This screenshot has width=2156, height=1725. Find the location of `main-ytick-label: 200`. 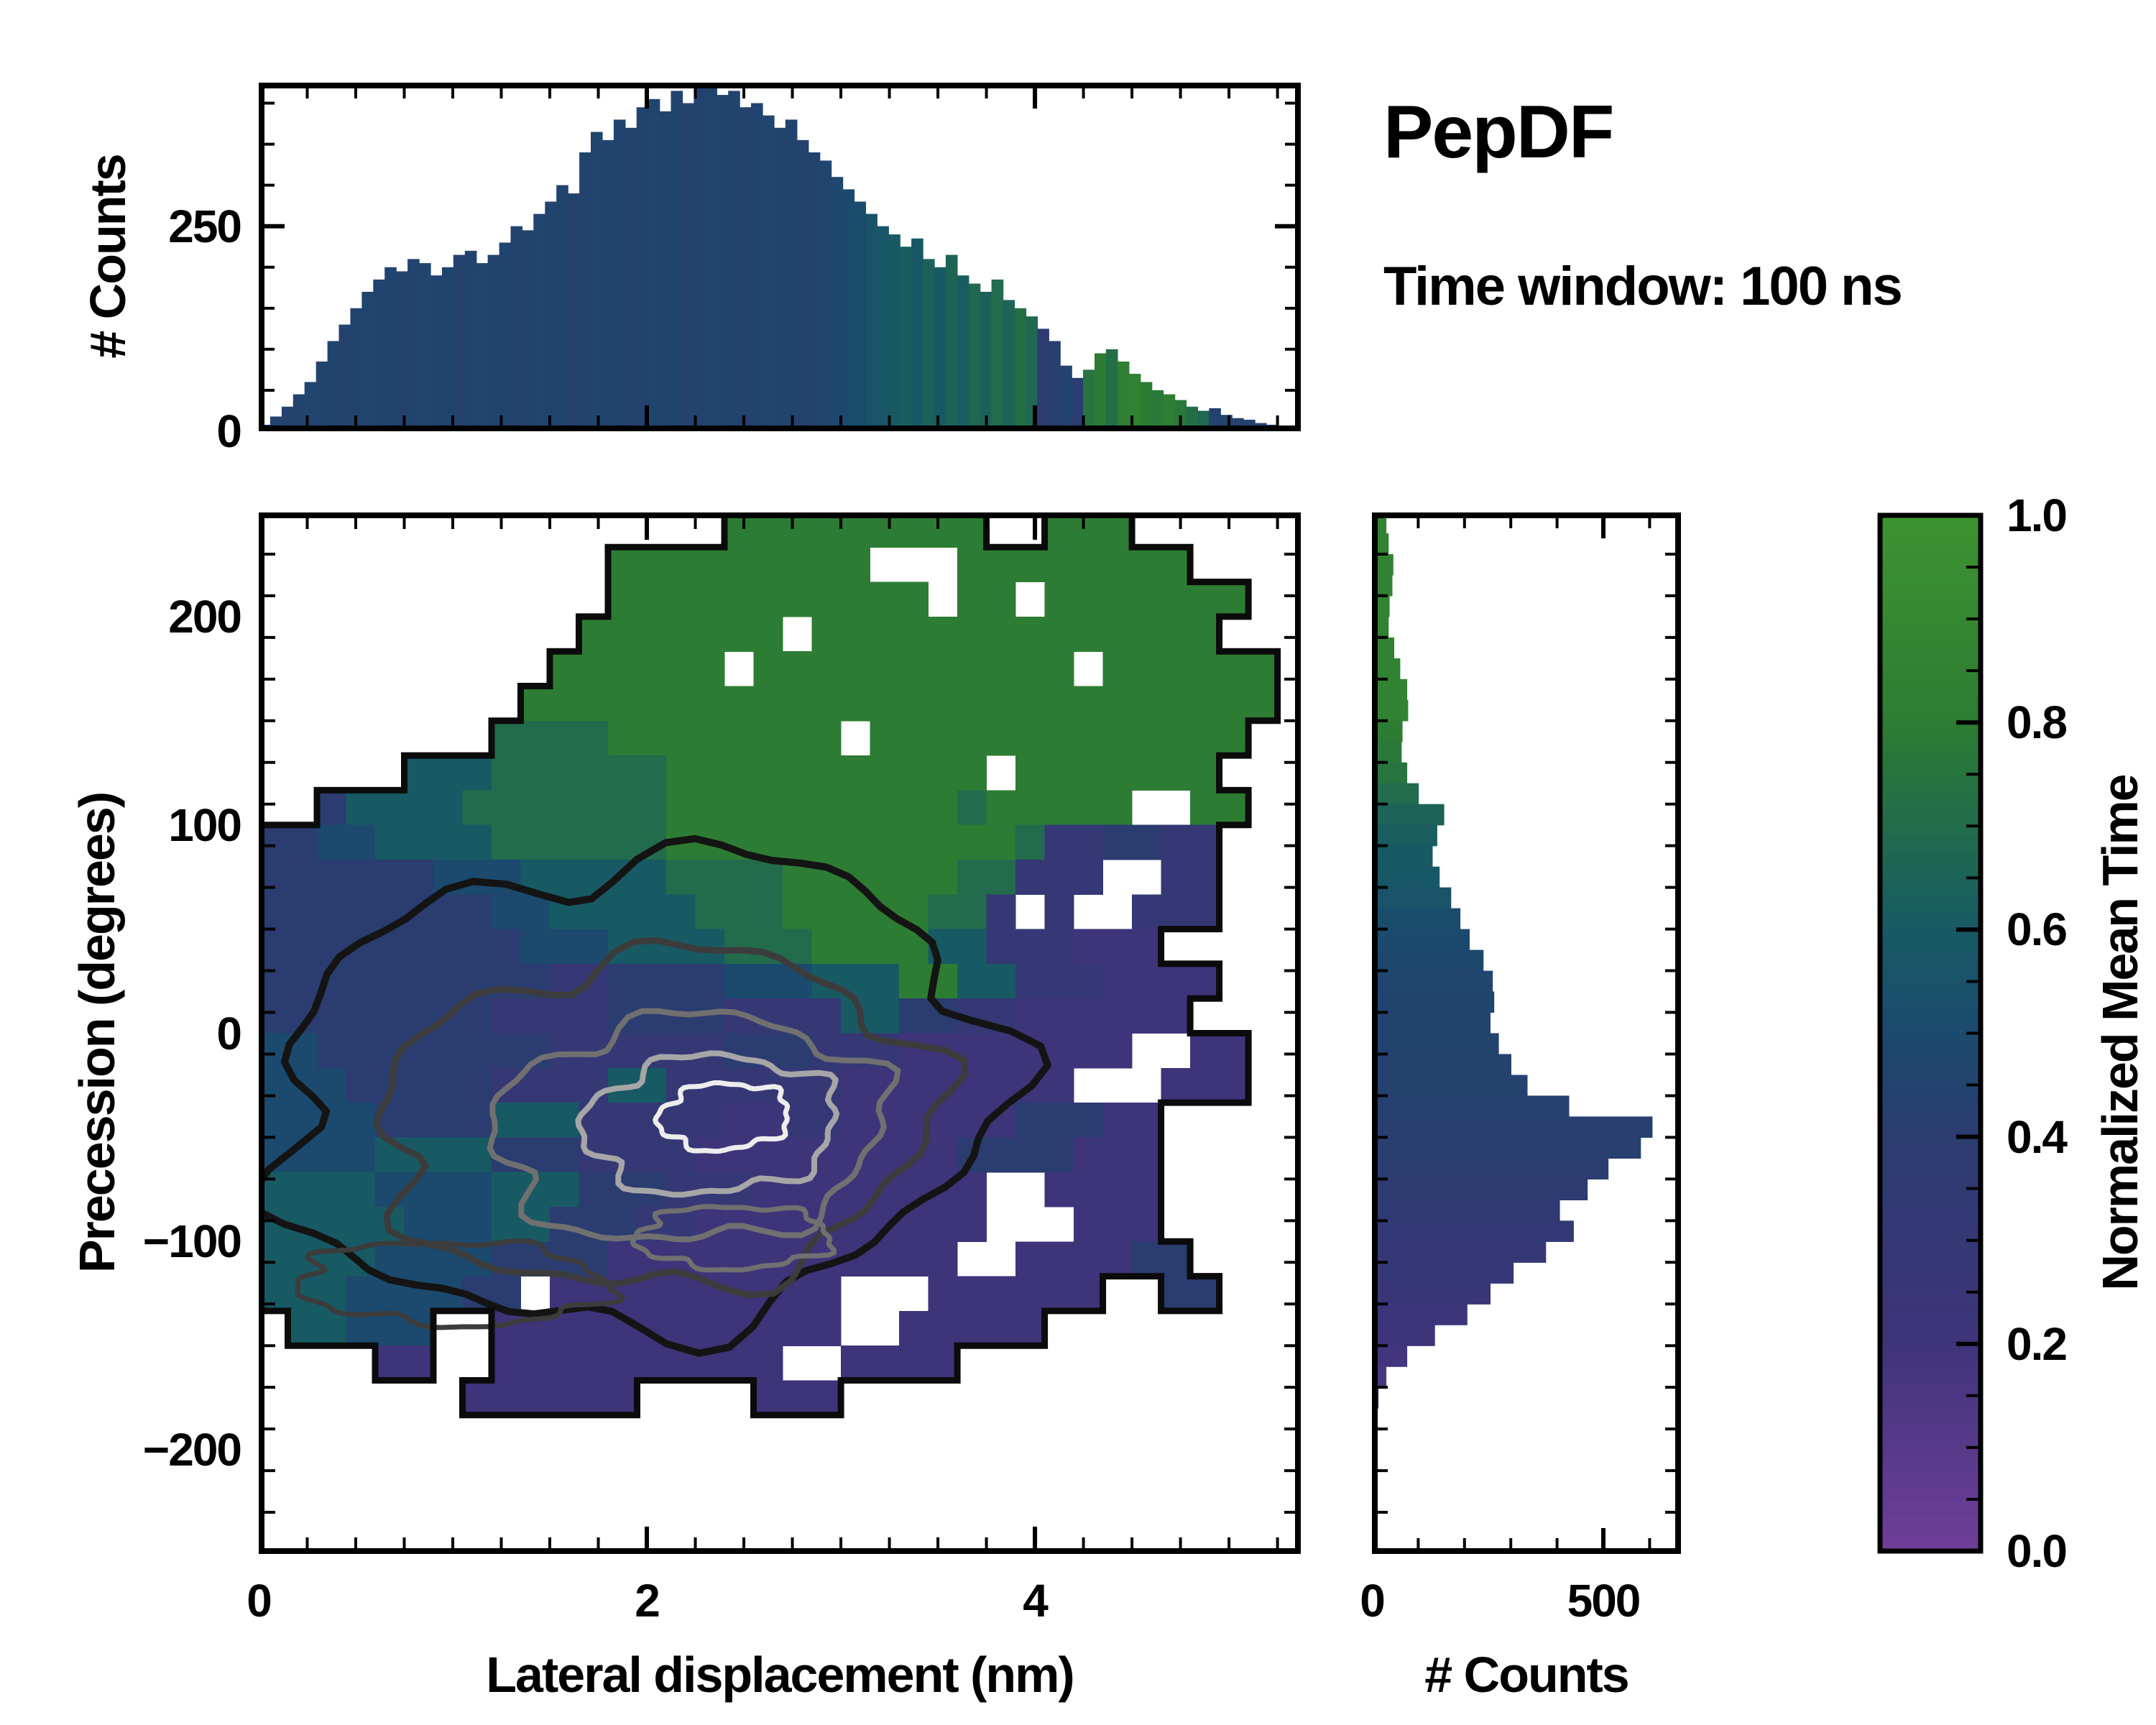

main-ytick-label: 200 is located at coordinates (205, 616).